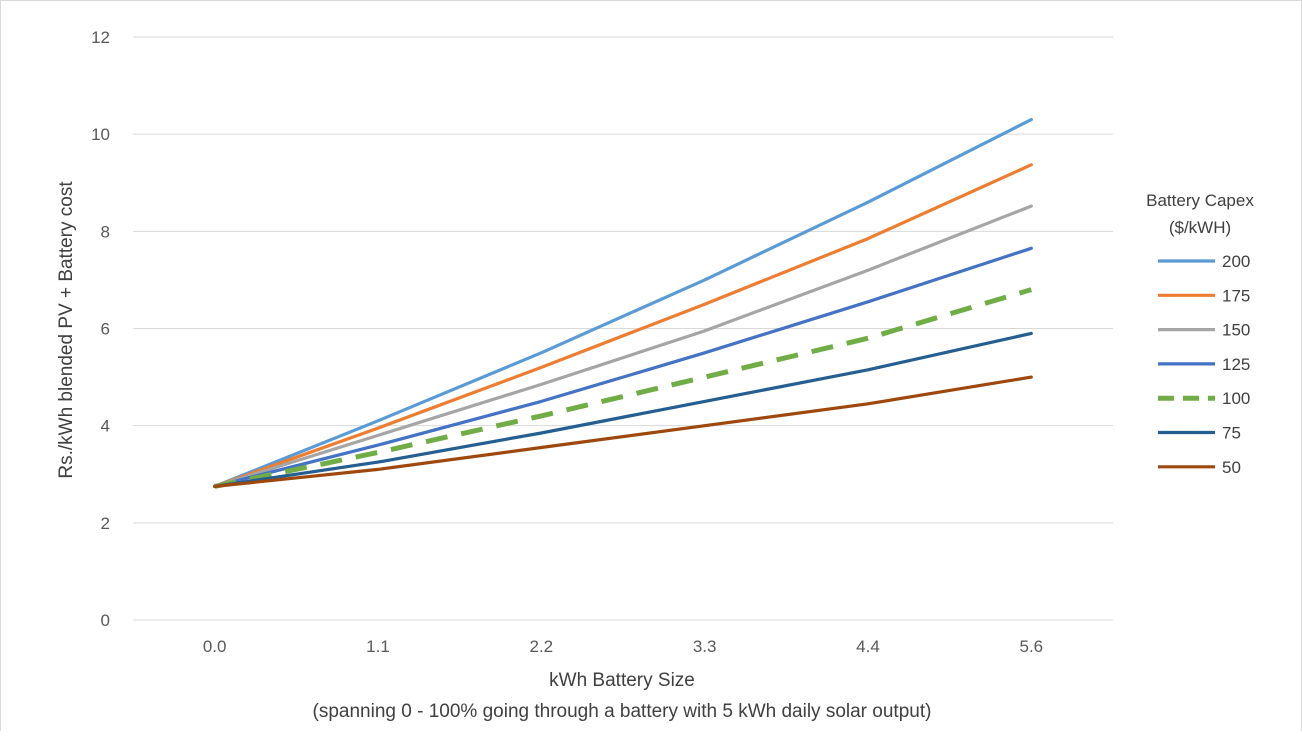 The image size is (1302, 736). I want to click on legend-label-50: 50, so click(1231, 467).